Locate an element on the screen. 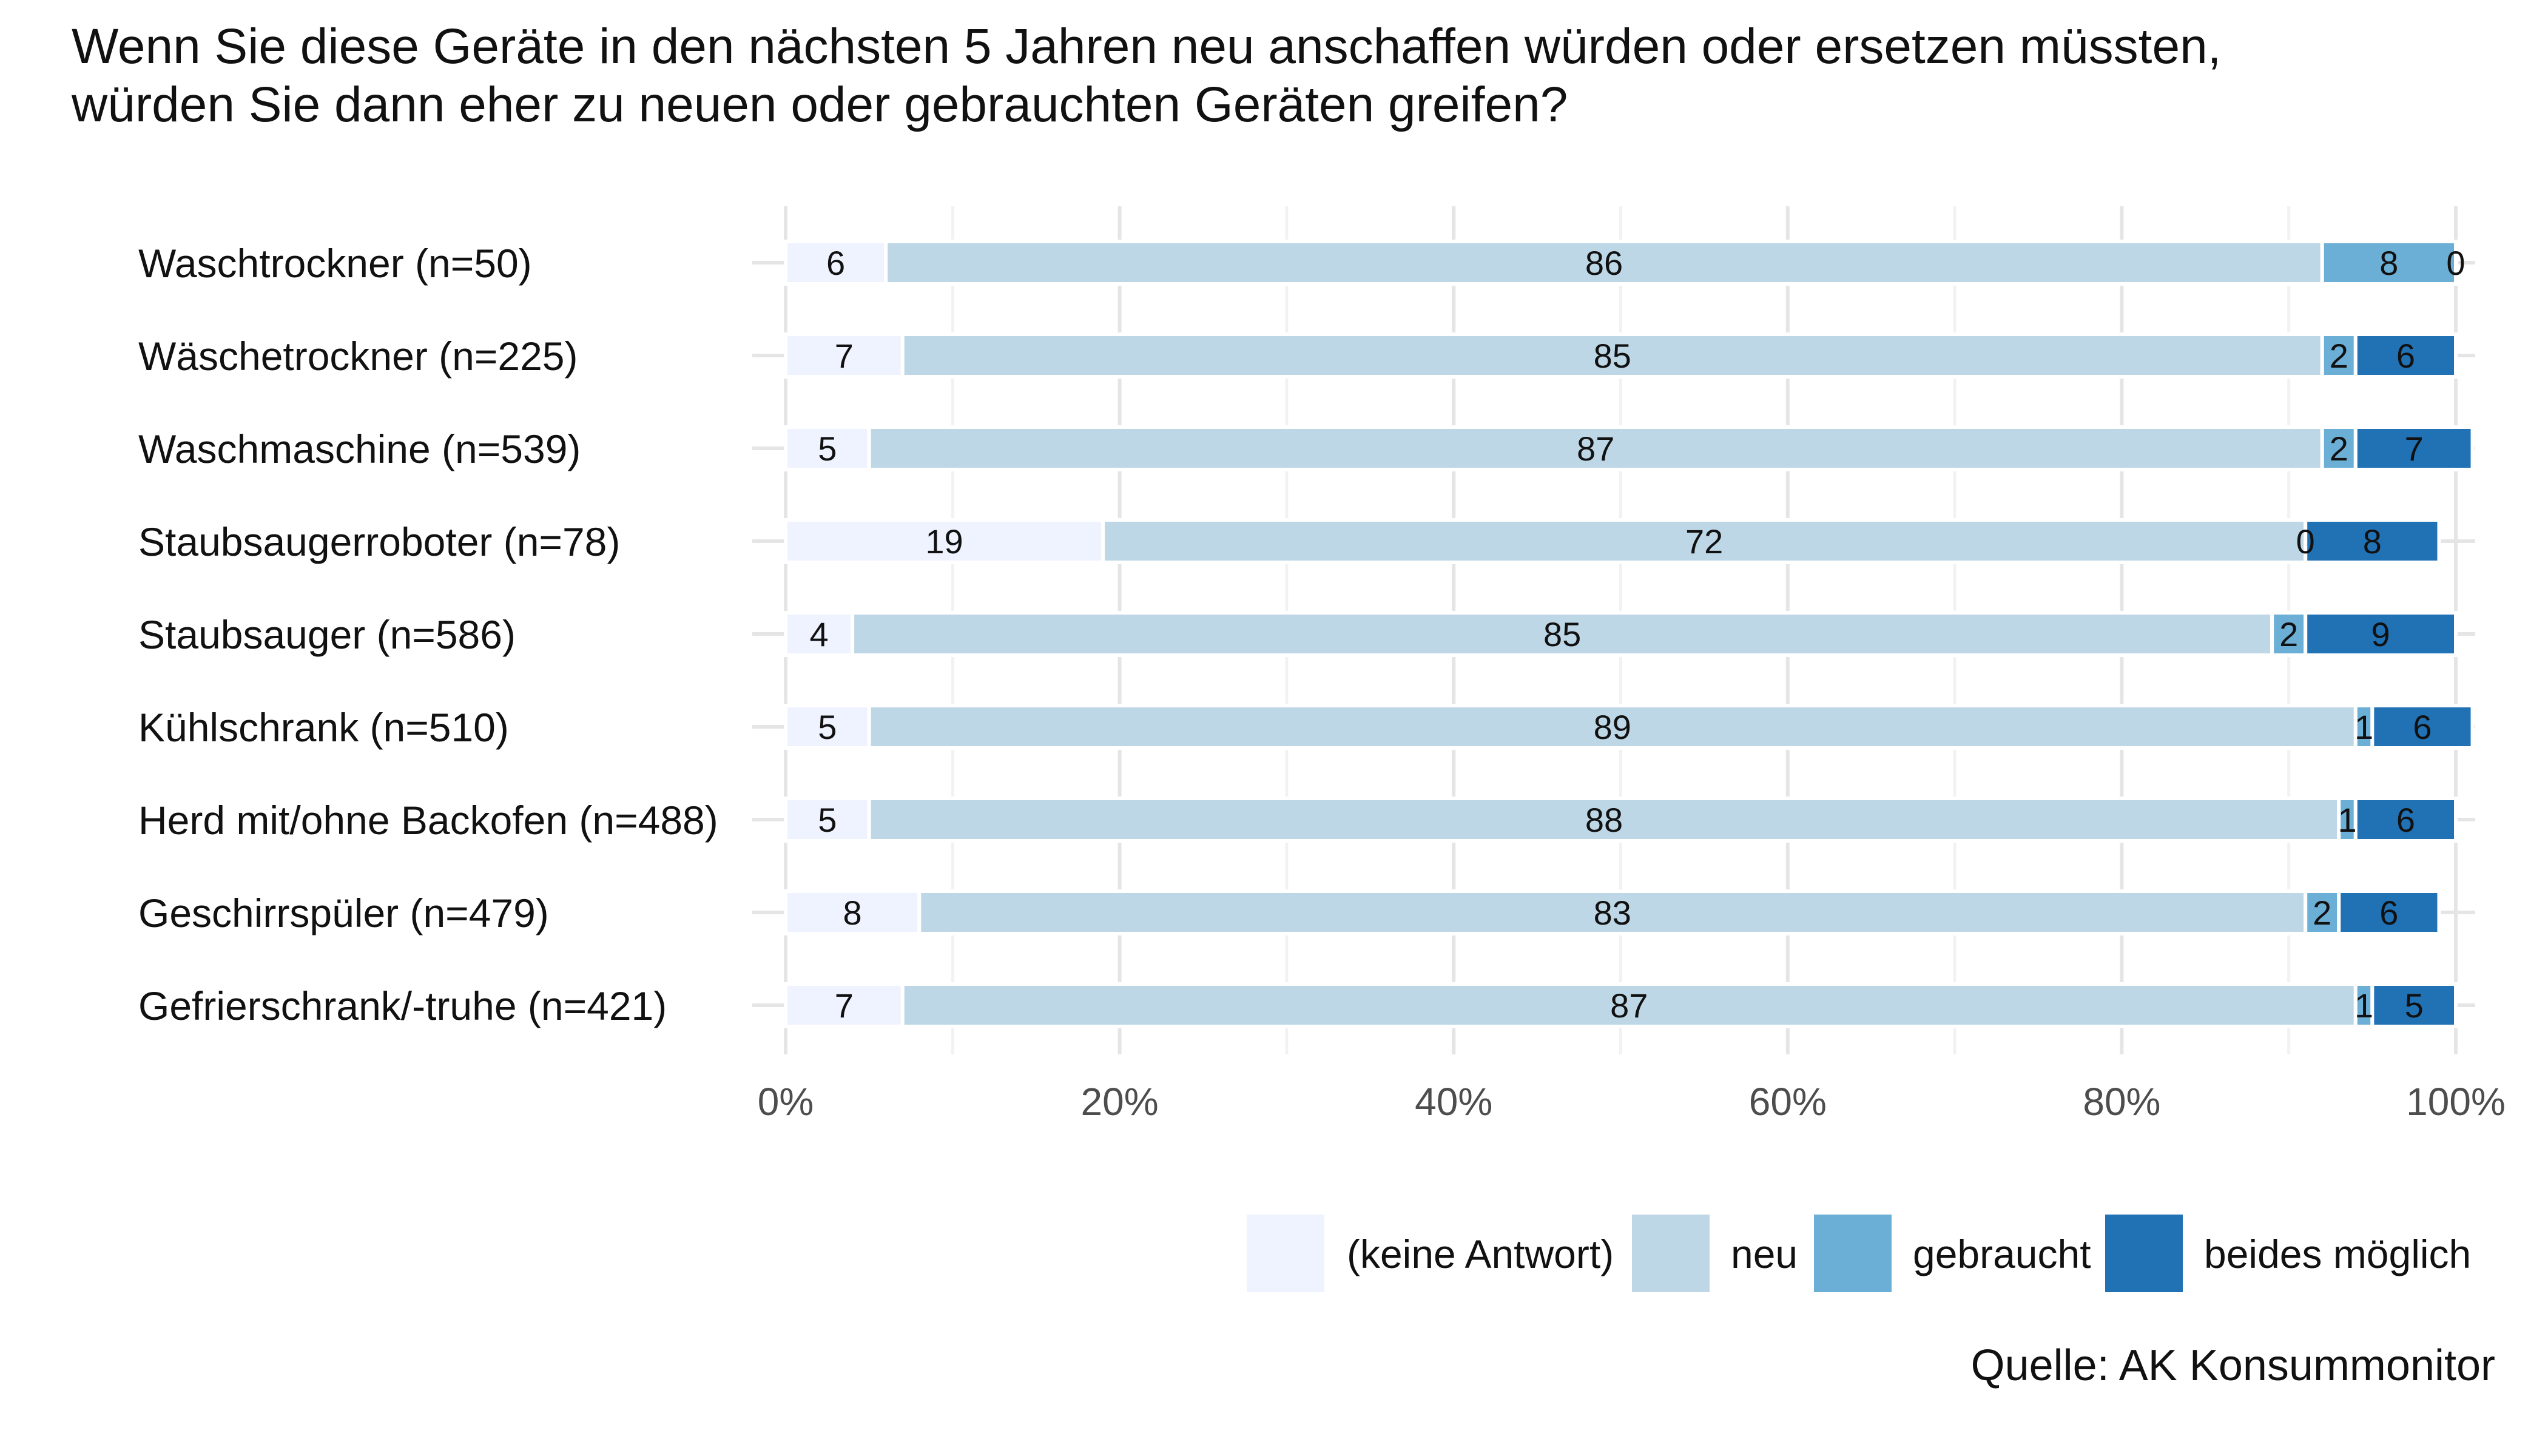 This screenshot has width=2548, height=1456. category-label: Geschirrspüler (n=479) is located at coordinates (343, 913).